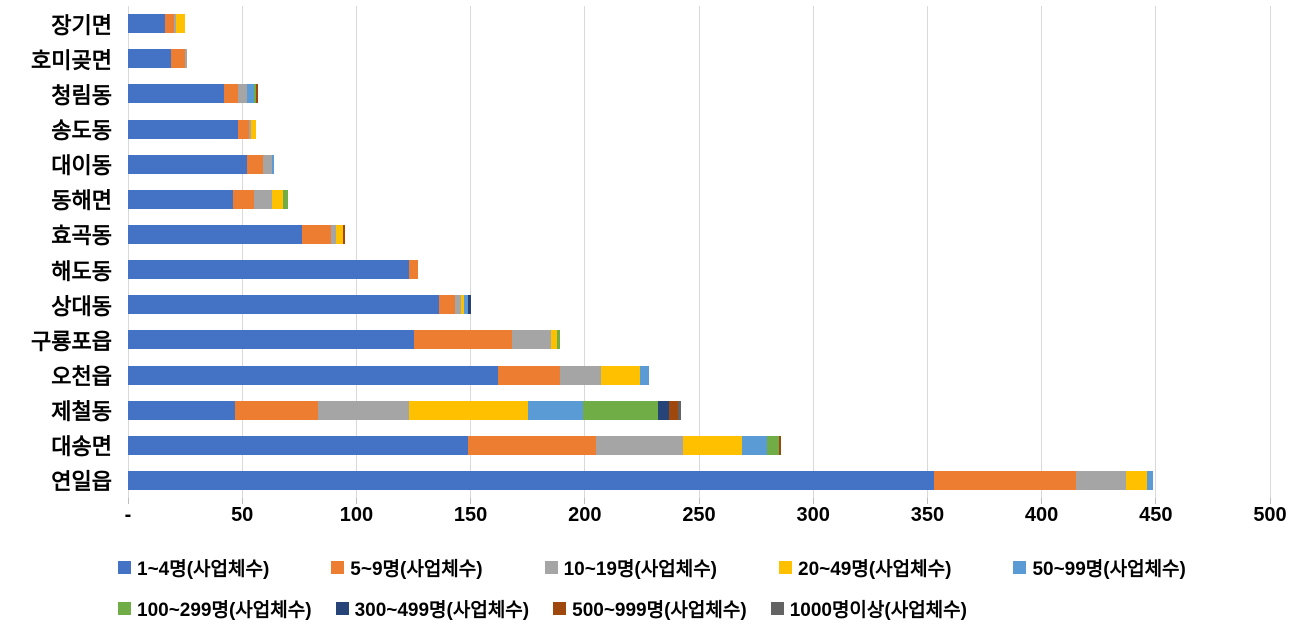  What do you see at coordinates (203, 569) in the screenshot?
I see `legend-label: 1~4명(사업체수)` at bounding box center [203, 569].